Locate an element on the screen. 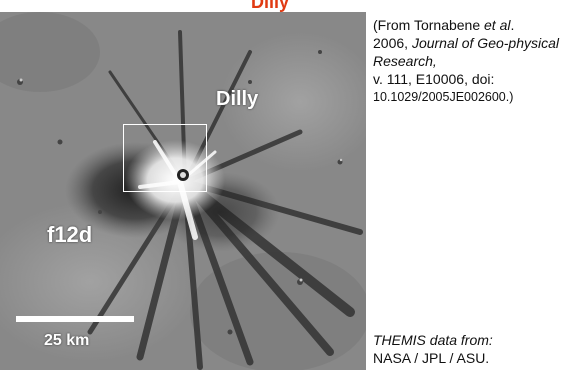 Image resolution: width=579 pixels, height=370 pixels. citation-line: 2006, Journal of Geo-physical Research, is located at coordinates (476, 52).